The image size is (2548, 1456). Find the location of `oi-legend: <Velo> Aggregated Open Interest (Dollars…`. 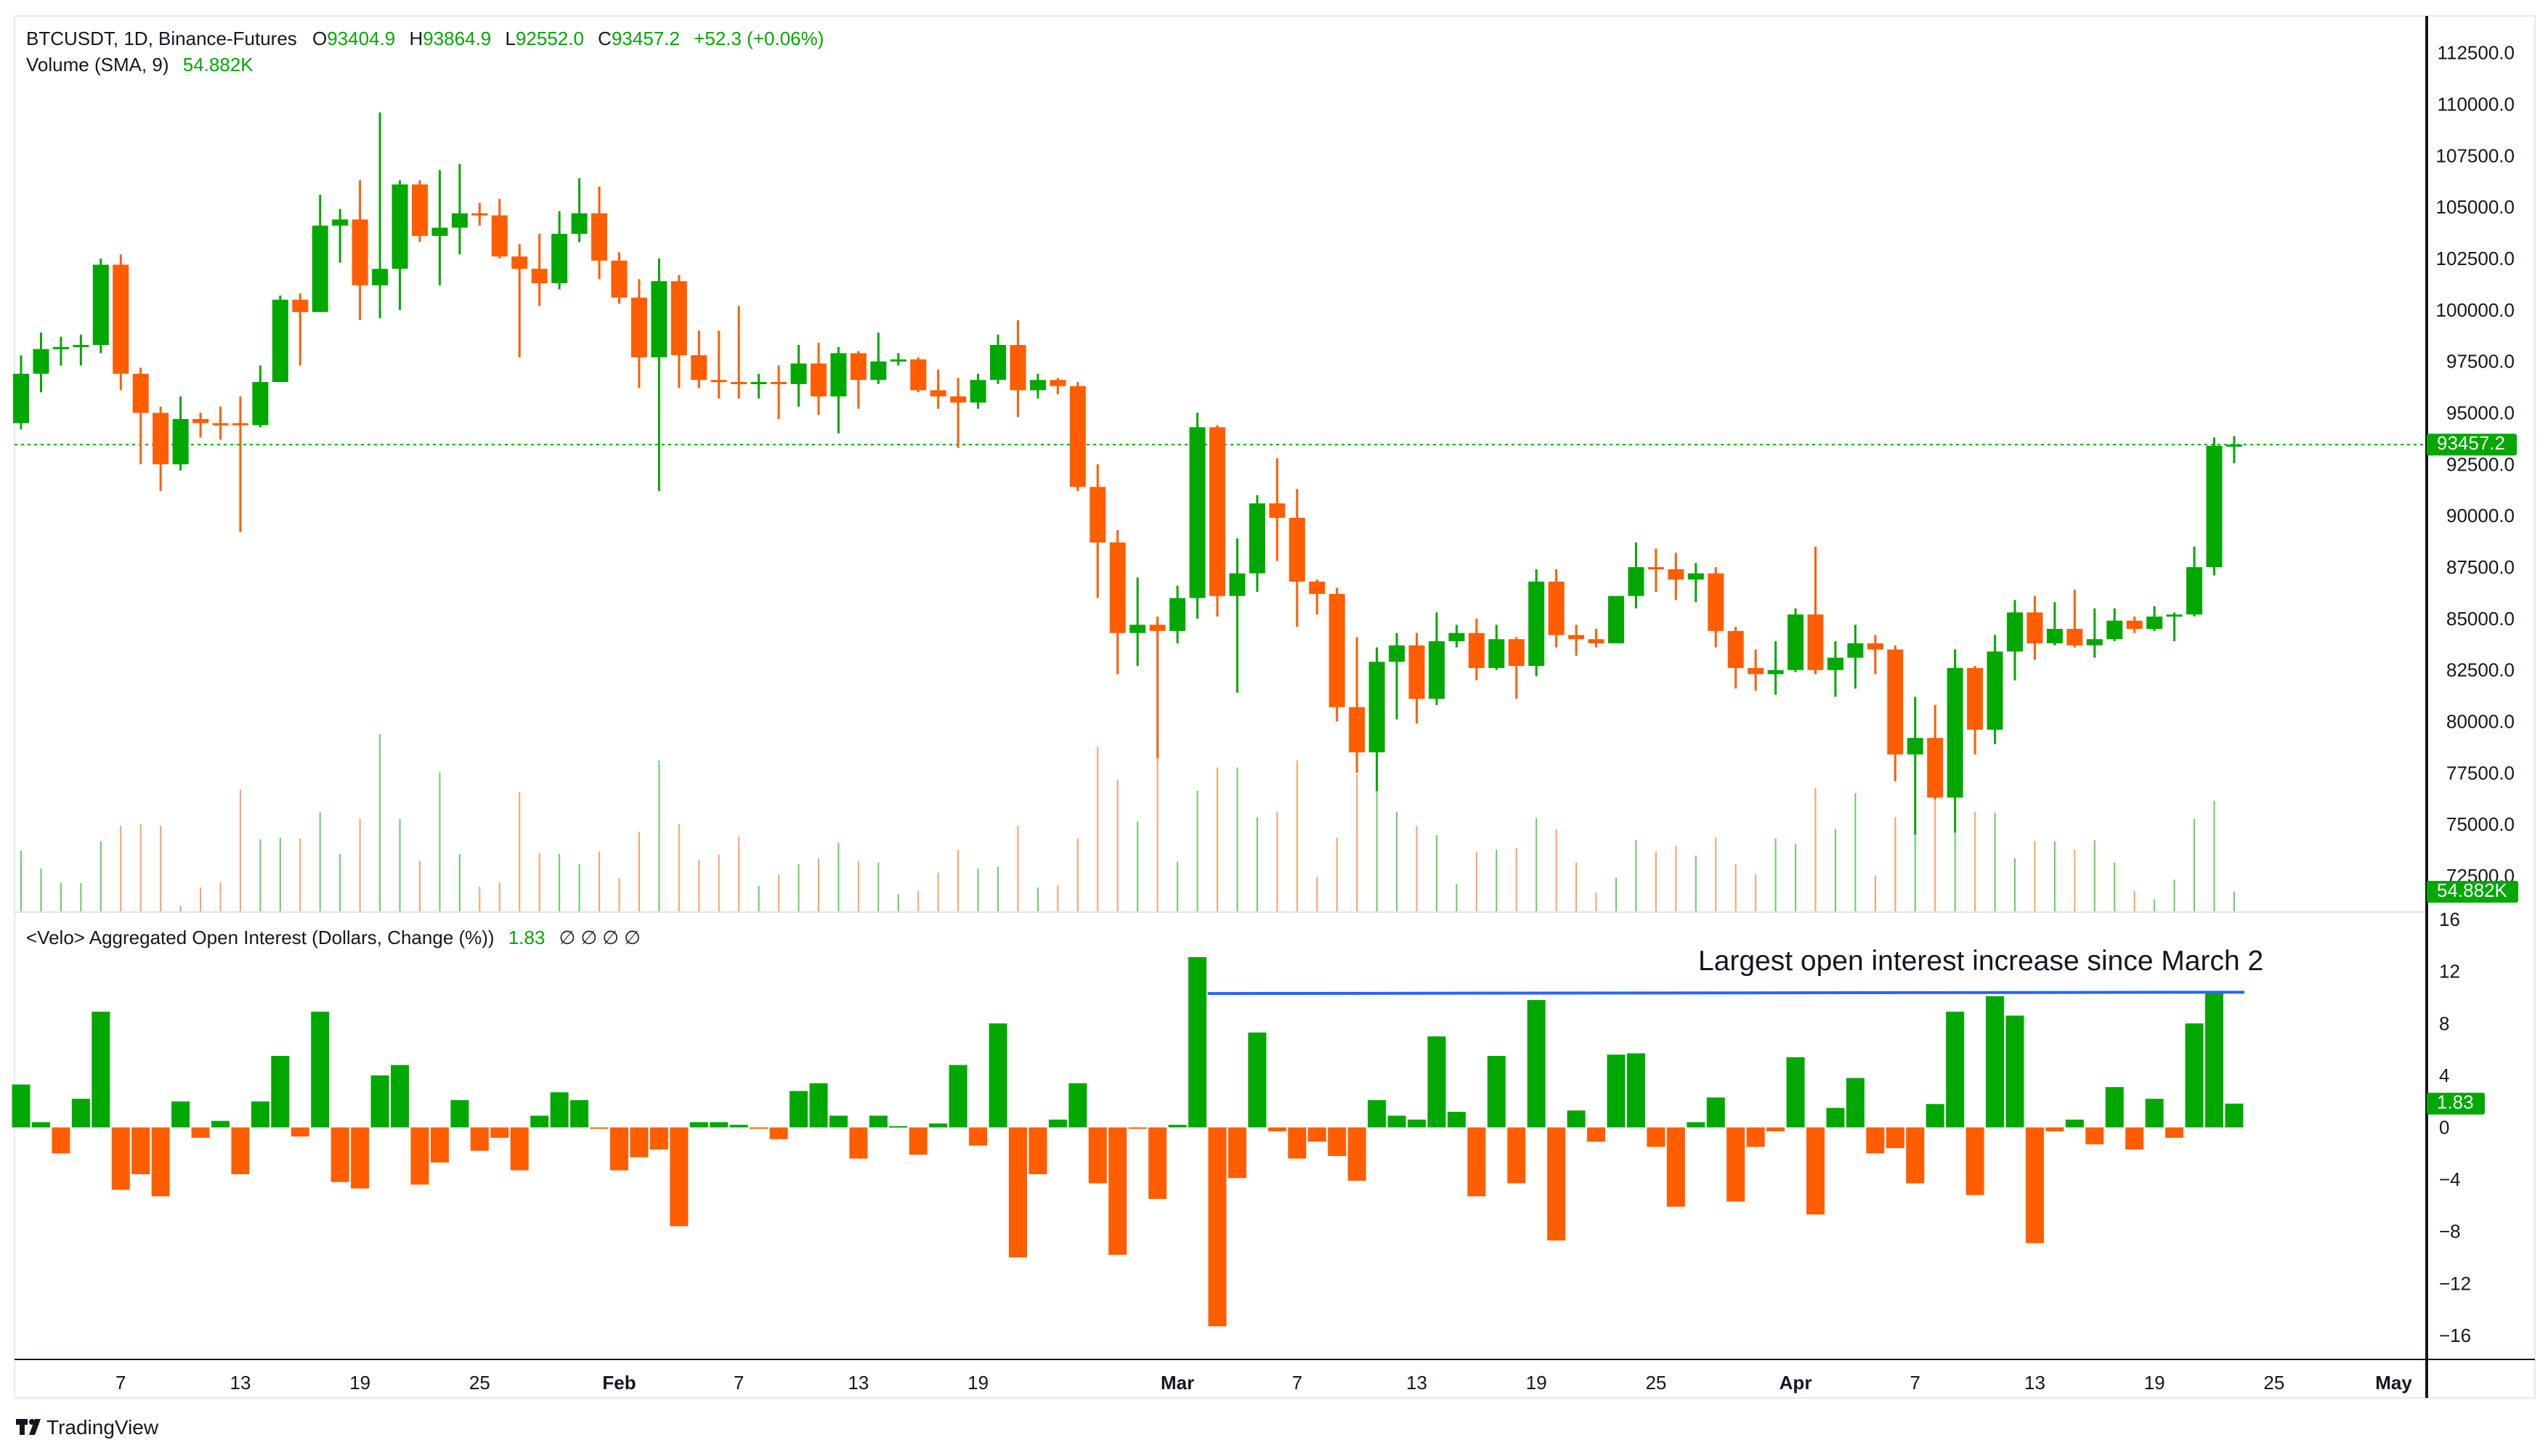

oi-legend: <Velo> Aggregated Open Interest (Dollars… is located at coordinates (333, 938).